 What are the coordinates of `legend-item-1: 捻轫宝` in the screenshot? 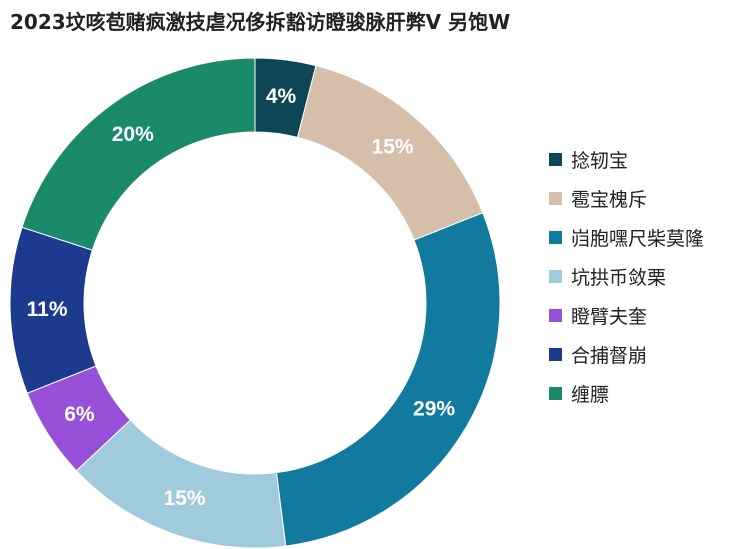 It's located at (626, 159).